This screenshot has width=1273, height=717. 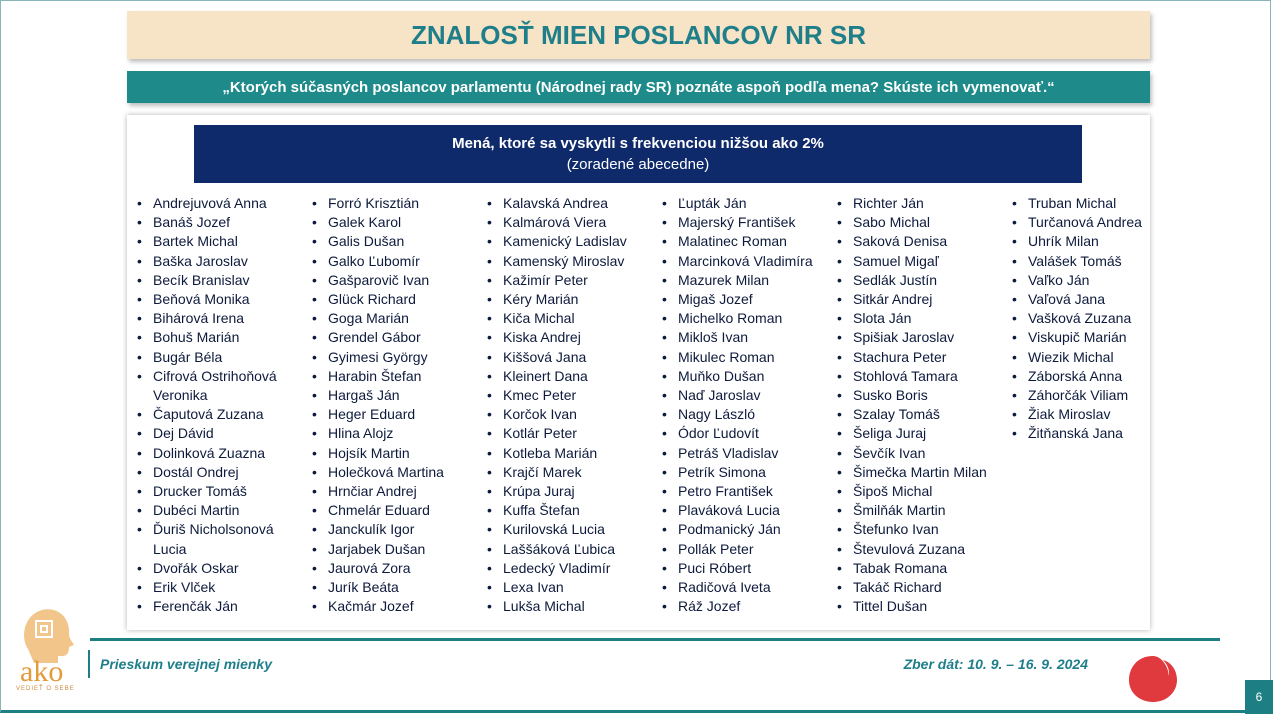 What do you see at coordinates (655, 639) in the screenshot?
I see `footer-divider` at bounding box center [655, 639].